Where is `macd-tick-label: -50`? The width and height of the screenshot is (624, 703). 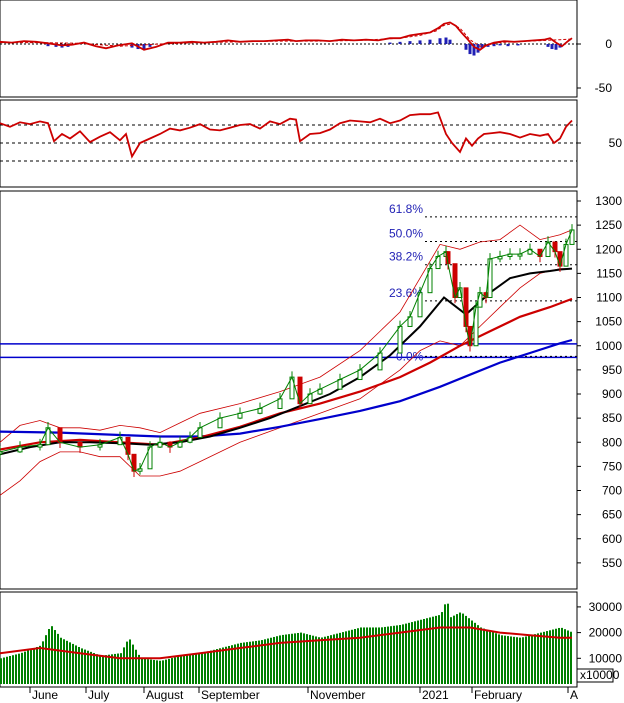
macd-tick-label: -50 is located at coordinates (604, 88).